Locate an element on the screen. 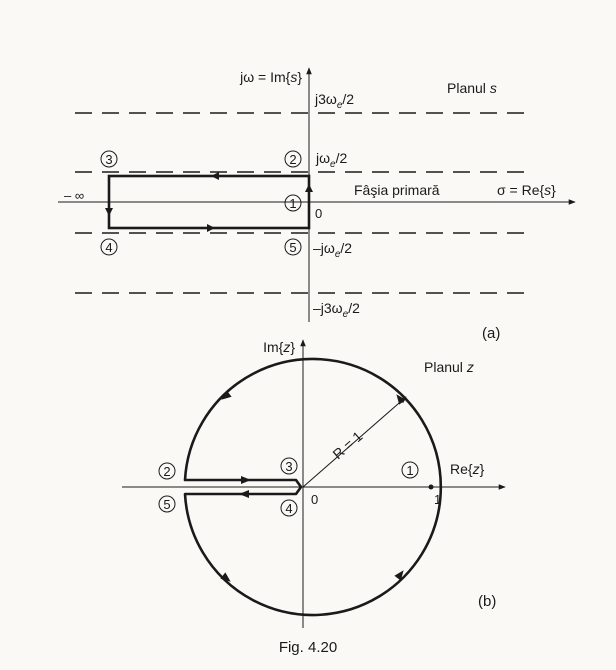  s-plane-origin-label: 0 is located at coordinates (318, 213).